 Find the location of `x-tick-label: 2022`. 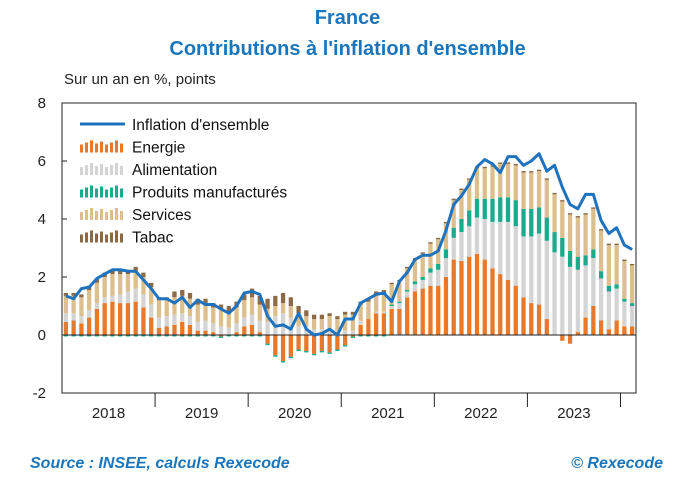

x-tick-label: 2022 is located at coordinates (480, 413).